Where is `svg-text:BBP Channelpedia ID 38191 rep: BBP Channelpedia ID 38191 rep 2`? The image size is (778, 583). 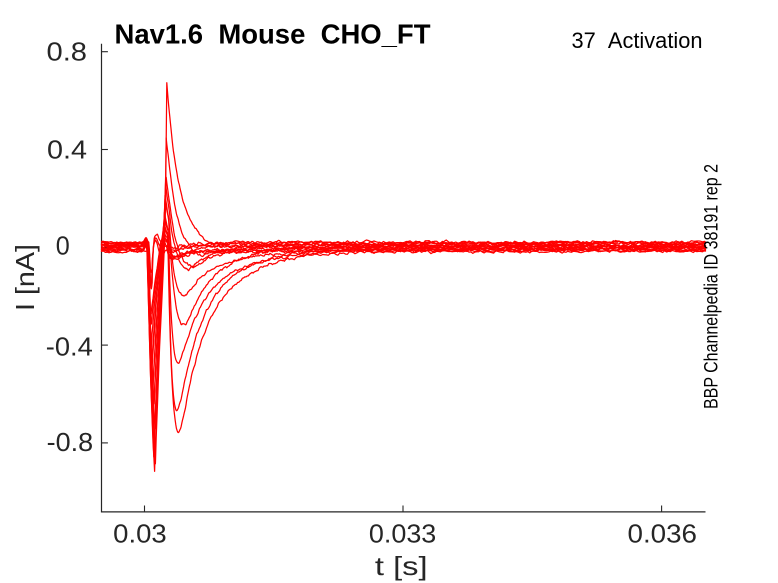
svg-text:BBP Channelpedia ID 38191 rep: BBP Channelpedia ID 38191 rep 2 is located at coordinates (712, 286).